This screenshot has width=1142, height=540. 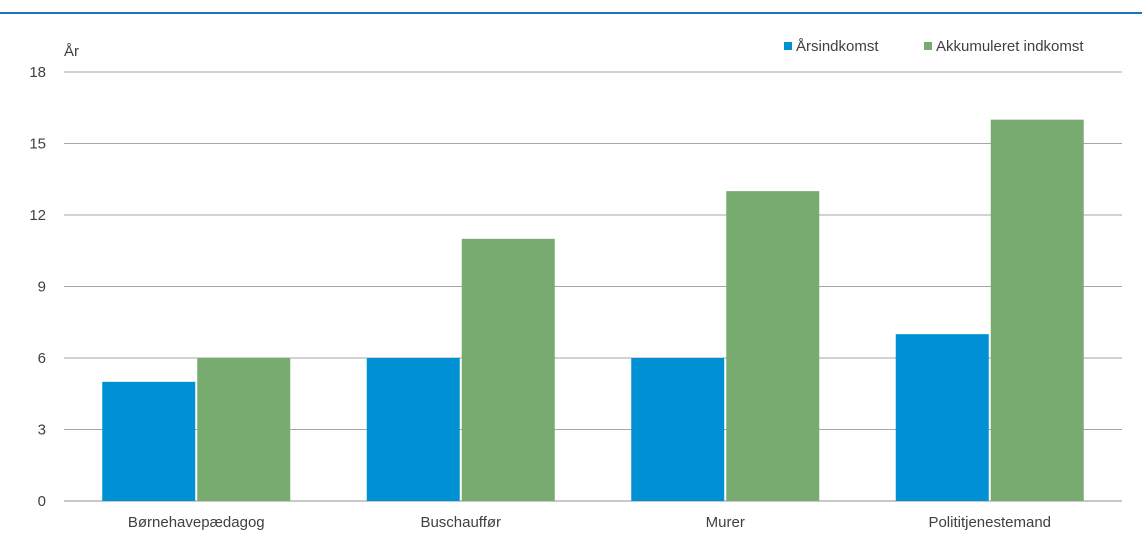 I want to click on header-strip, so click(x=571, y=7).